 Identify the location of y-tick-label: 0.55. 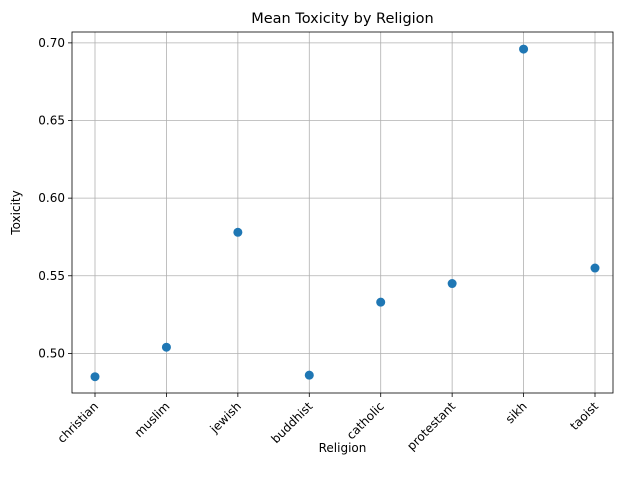
(51, 276).